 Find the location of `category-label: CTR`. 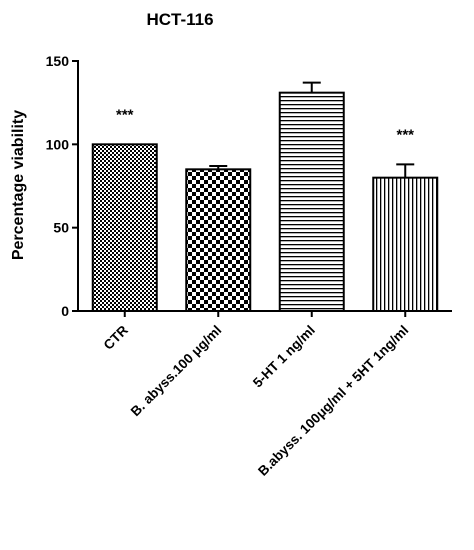

category-label: CTR is located at coordinates (116, 337).